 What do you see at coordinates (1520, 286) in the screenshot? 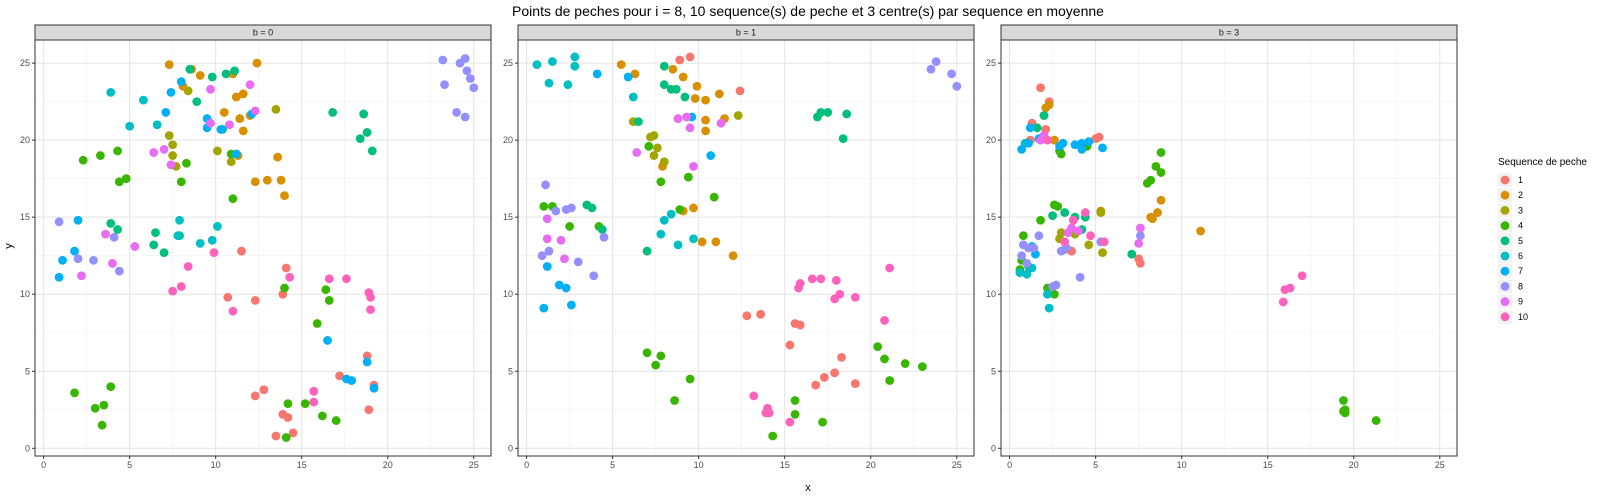
I see `legend-label-seq-8: 8` at bounding box center [1520, 286].